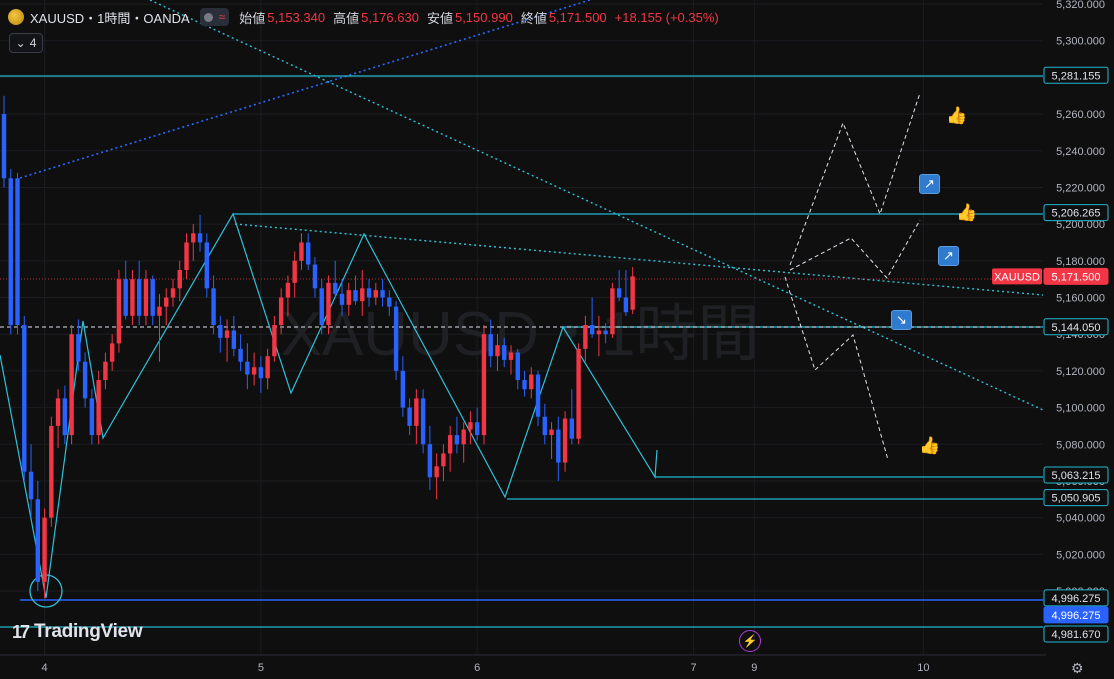  I want to click on symbol-status-pill: ≈, so click(214, 17).